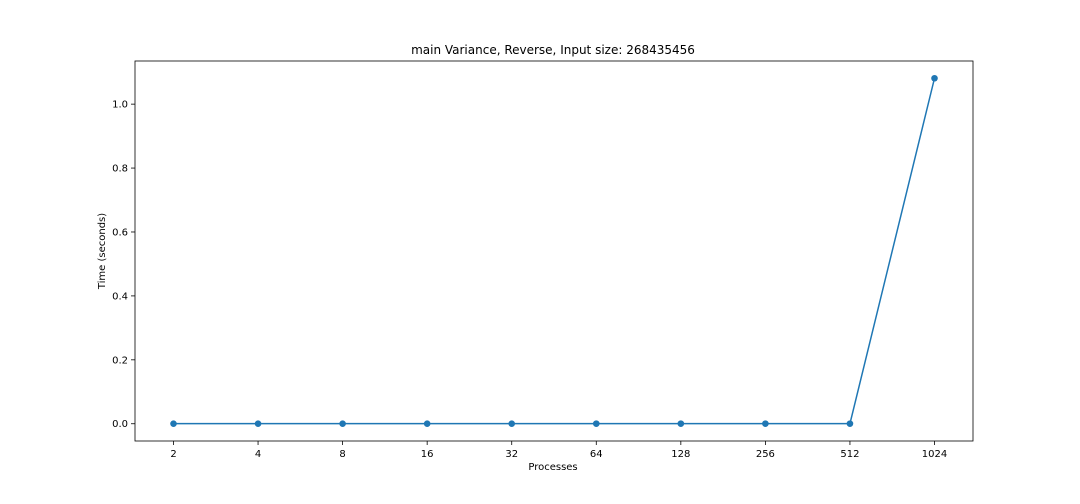 The width and height of the screenshot is (1080, 504). Describe the element at coordinates (120, 232) in the screenshot. I see `y-tick-label: 0.6` at that location.